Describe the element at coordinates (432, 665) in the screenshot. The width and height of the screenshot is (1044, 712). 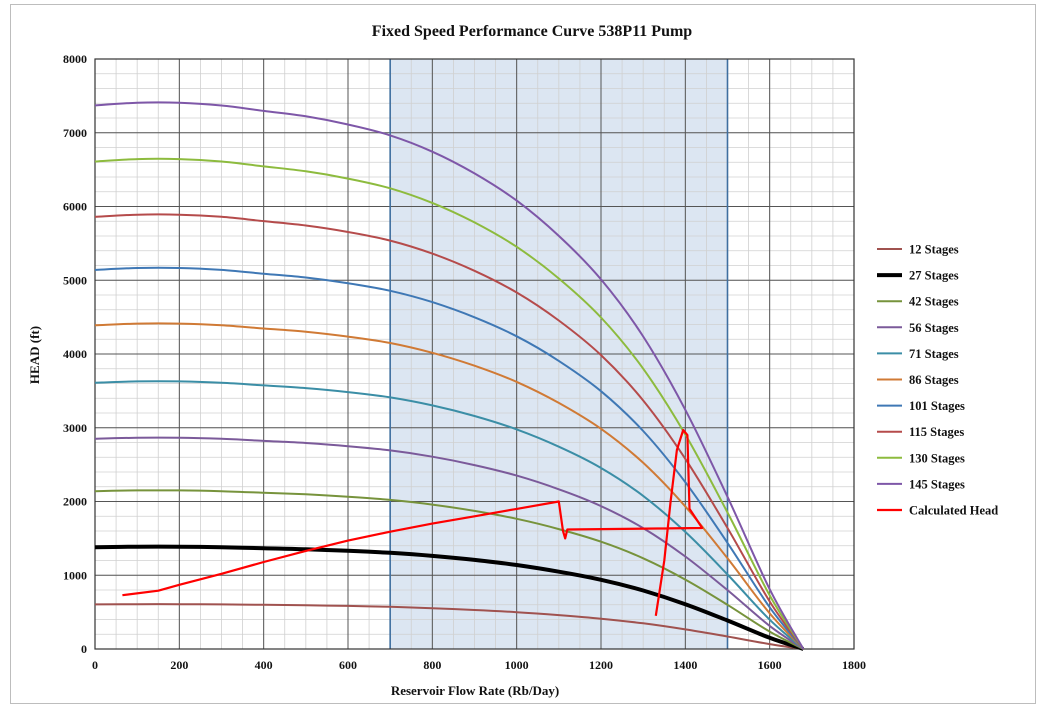
I see `x-tick-label: 800` at that location.